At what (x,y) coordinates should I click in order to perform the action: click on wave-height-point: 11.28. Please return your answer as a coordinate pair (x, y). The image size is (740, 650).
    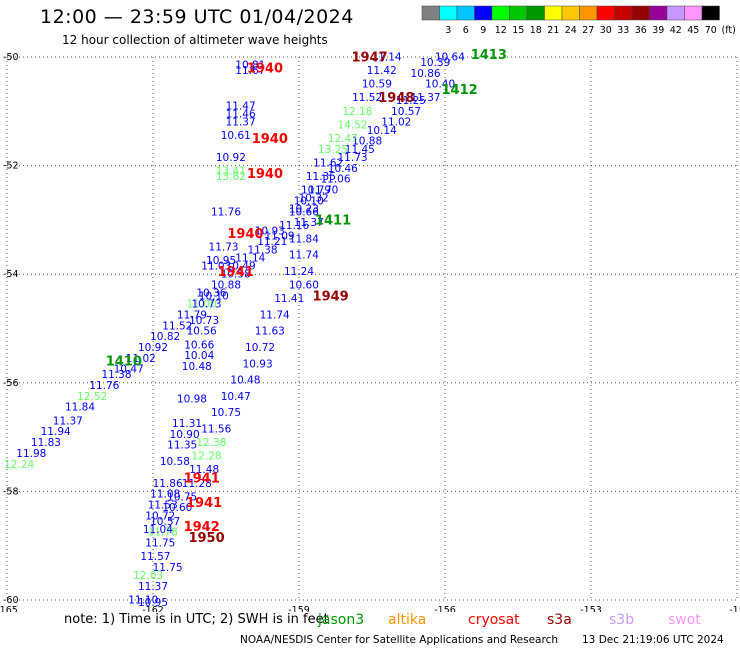
    Looking at the image, I should click on (197, 484).